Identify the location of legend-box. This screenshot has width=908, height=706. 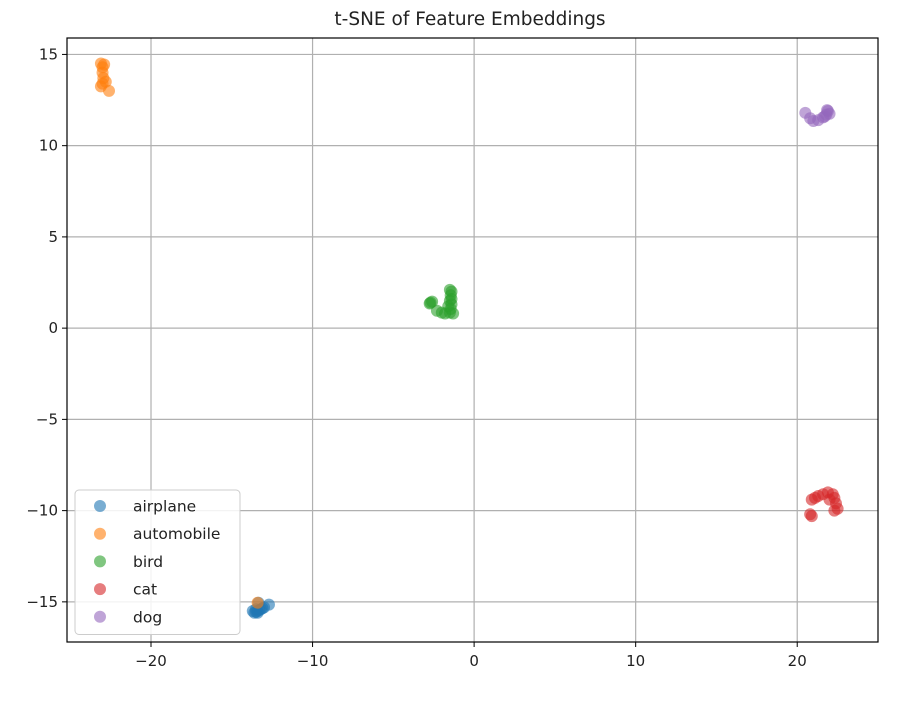
(157, 562).